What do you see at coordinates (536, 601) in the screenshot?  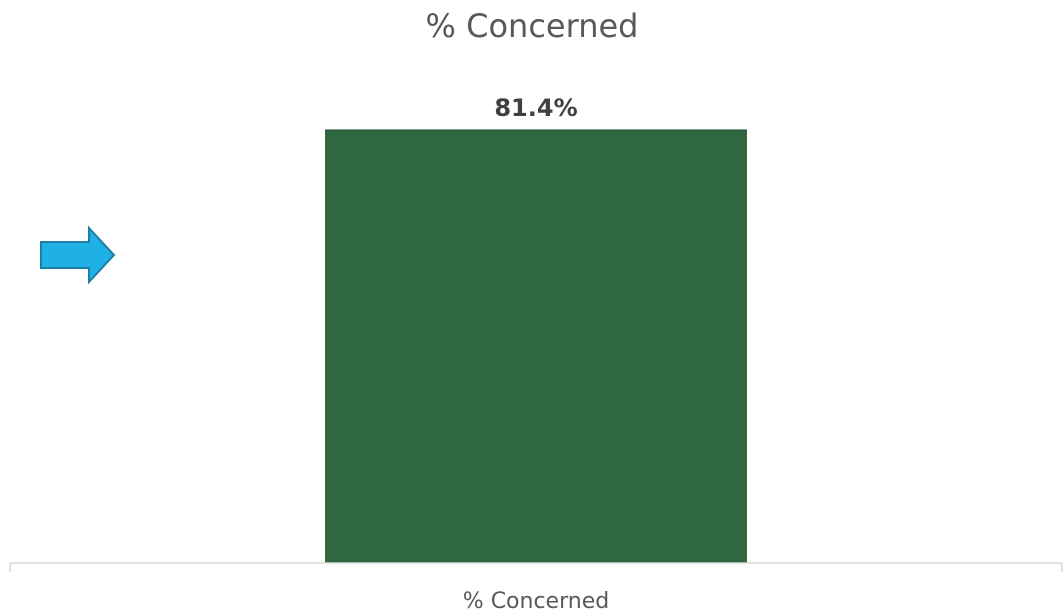 I see `x-tick-label: % Concerned` at bounding box center [536, 601].